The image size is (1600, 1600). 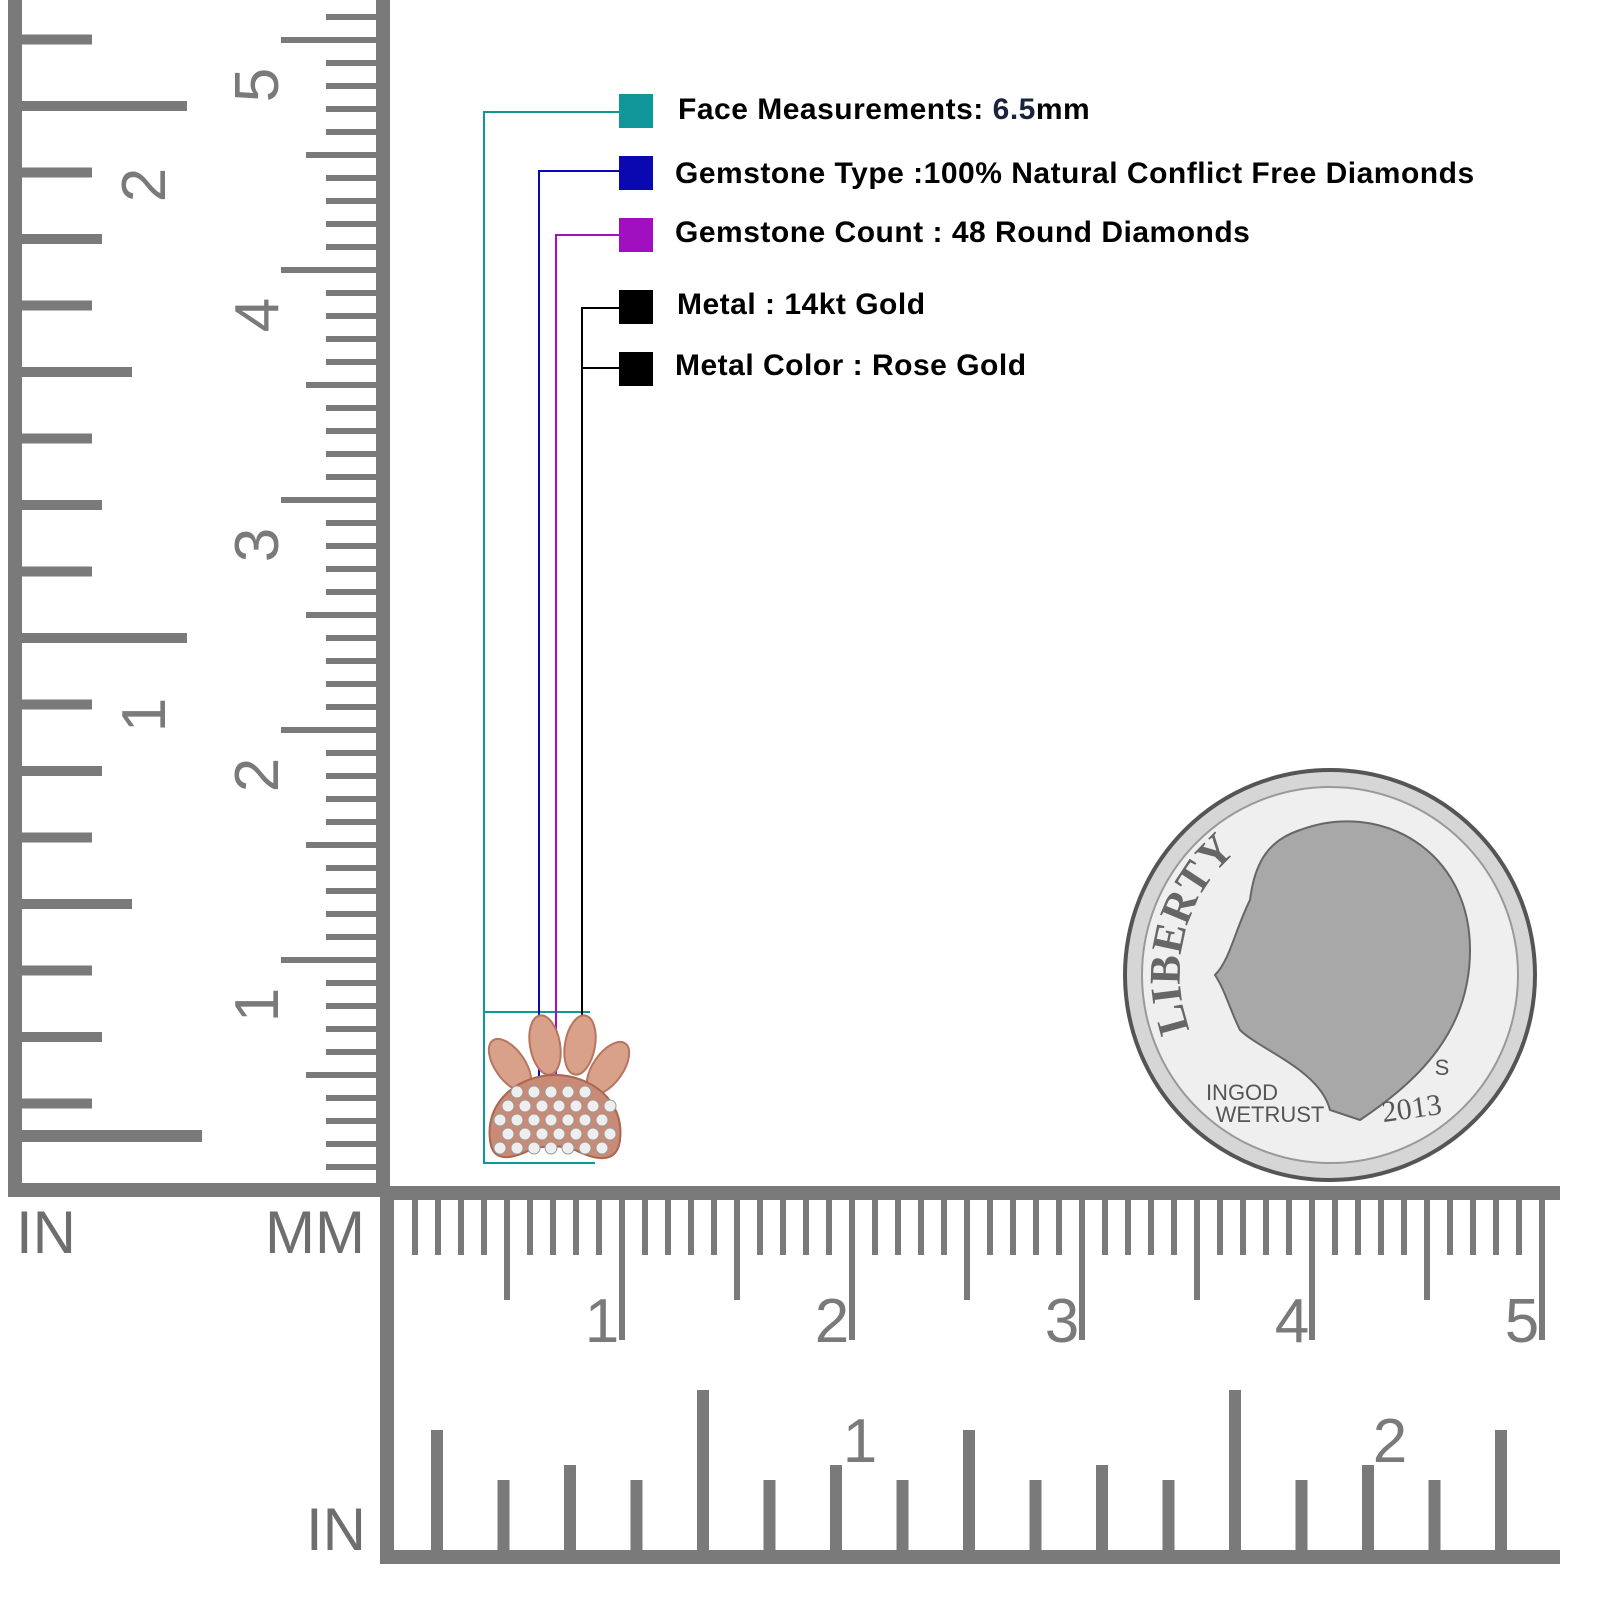 What do you see at coordinates (636, 235) in the screenshot?
I see `swatch-gemstone-count` at bounding box center [636, 235].